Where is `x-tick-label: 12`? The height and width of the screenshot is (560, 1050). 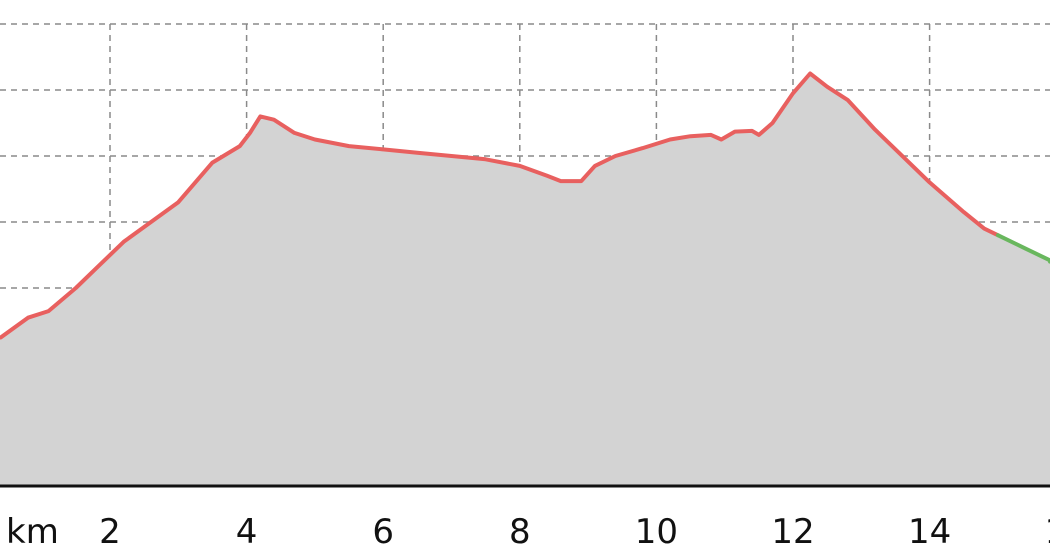
x-tick-label: 12 is located at coordinates (792, 532).